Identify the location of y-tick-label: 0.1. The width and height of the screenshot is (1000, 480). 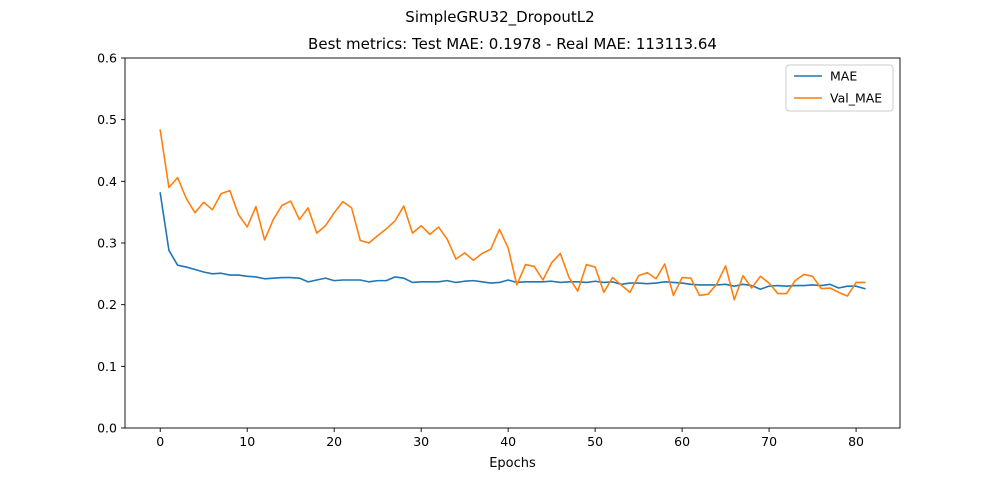
(107, 366).